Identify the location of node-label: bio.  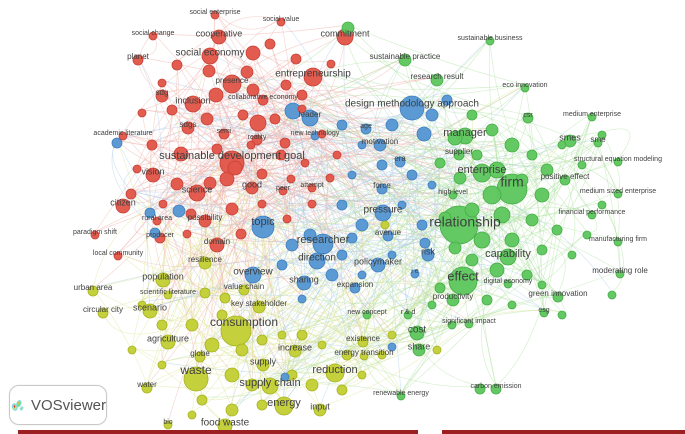
(167, 422).